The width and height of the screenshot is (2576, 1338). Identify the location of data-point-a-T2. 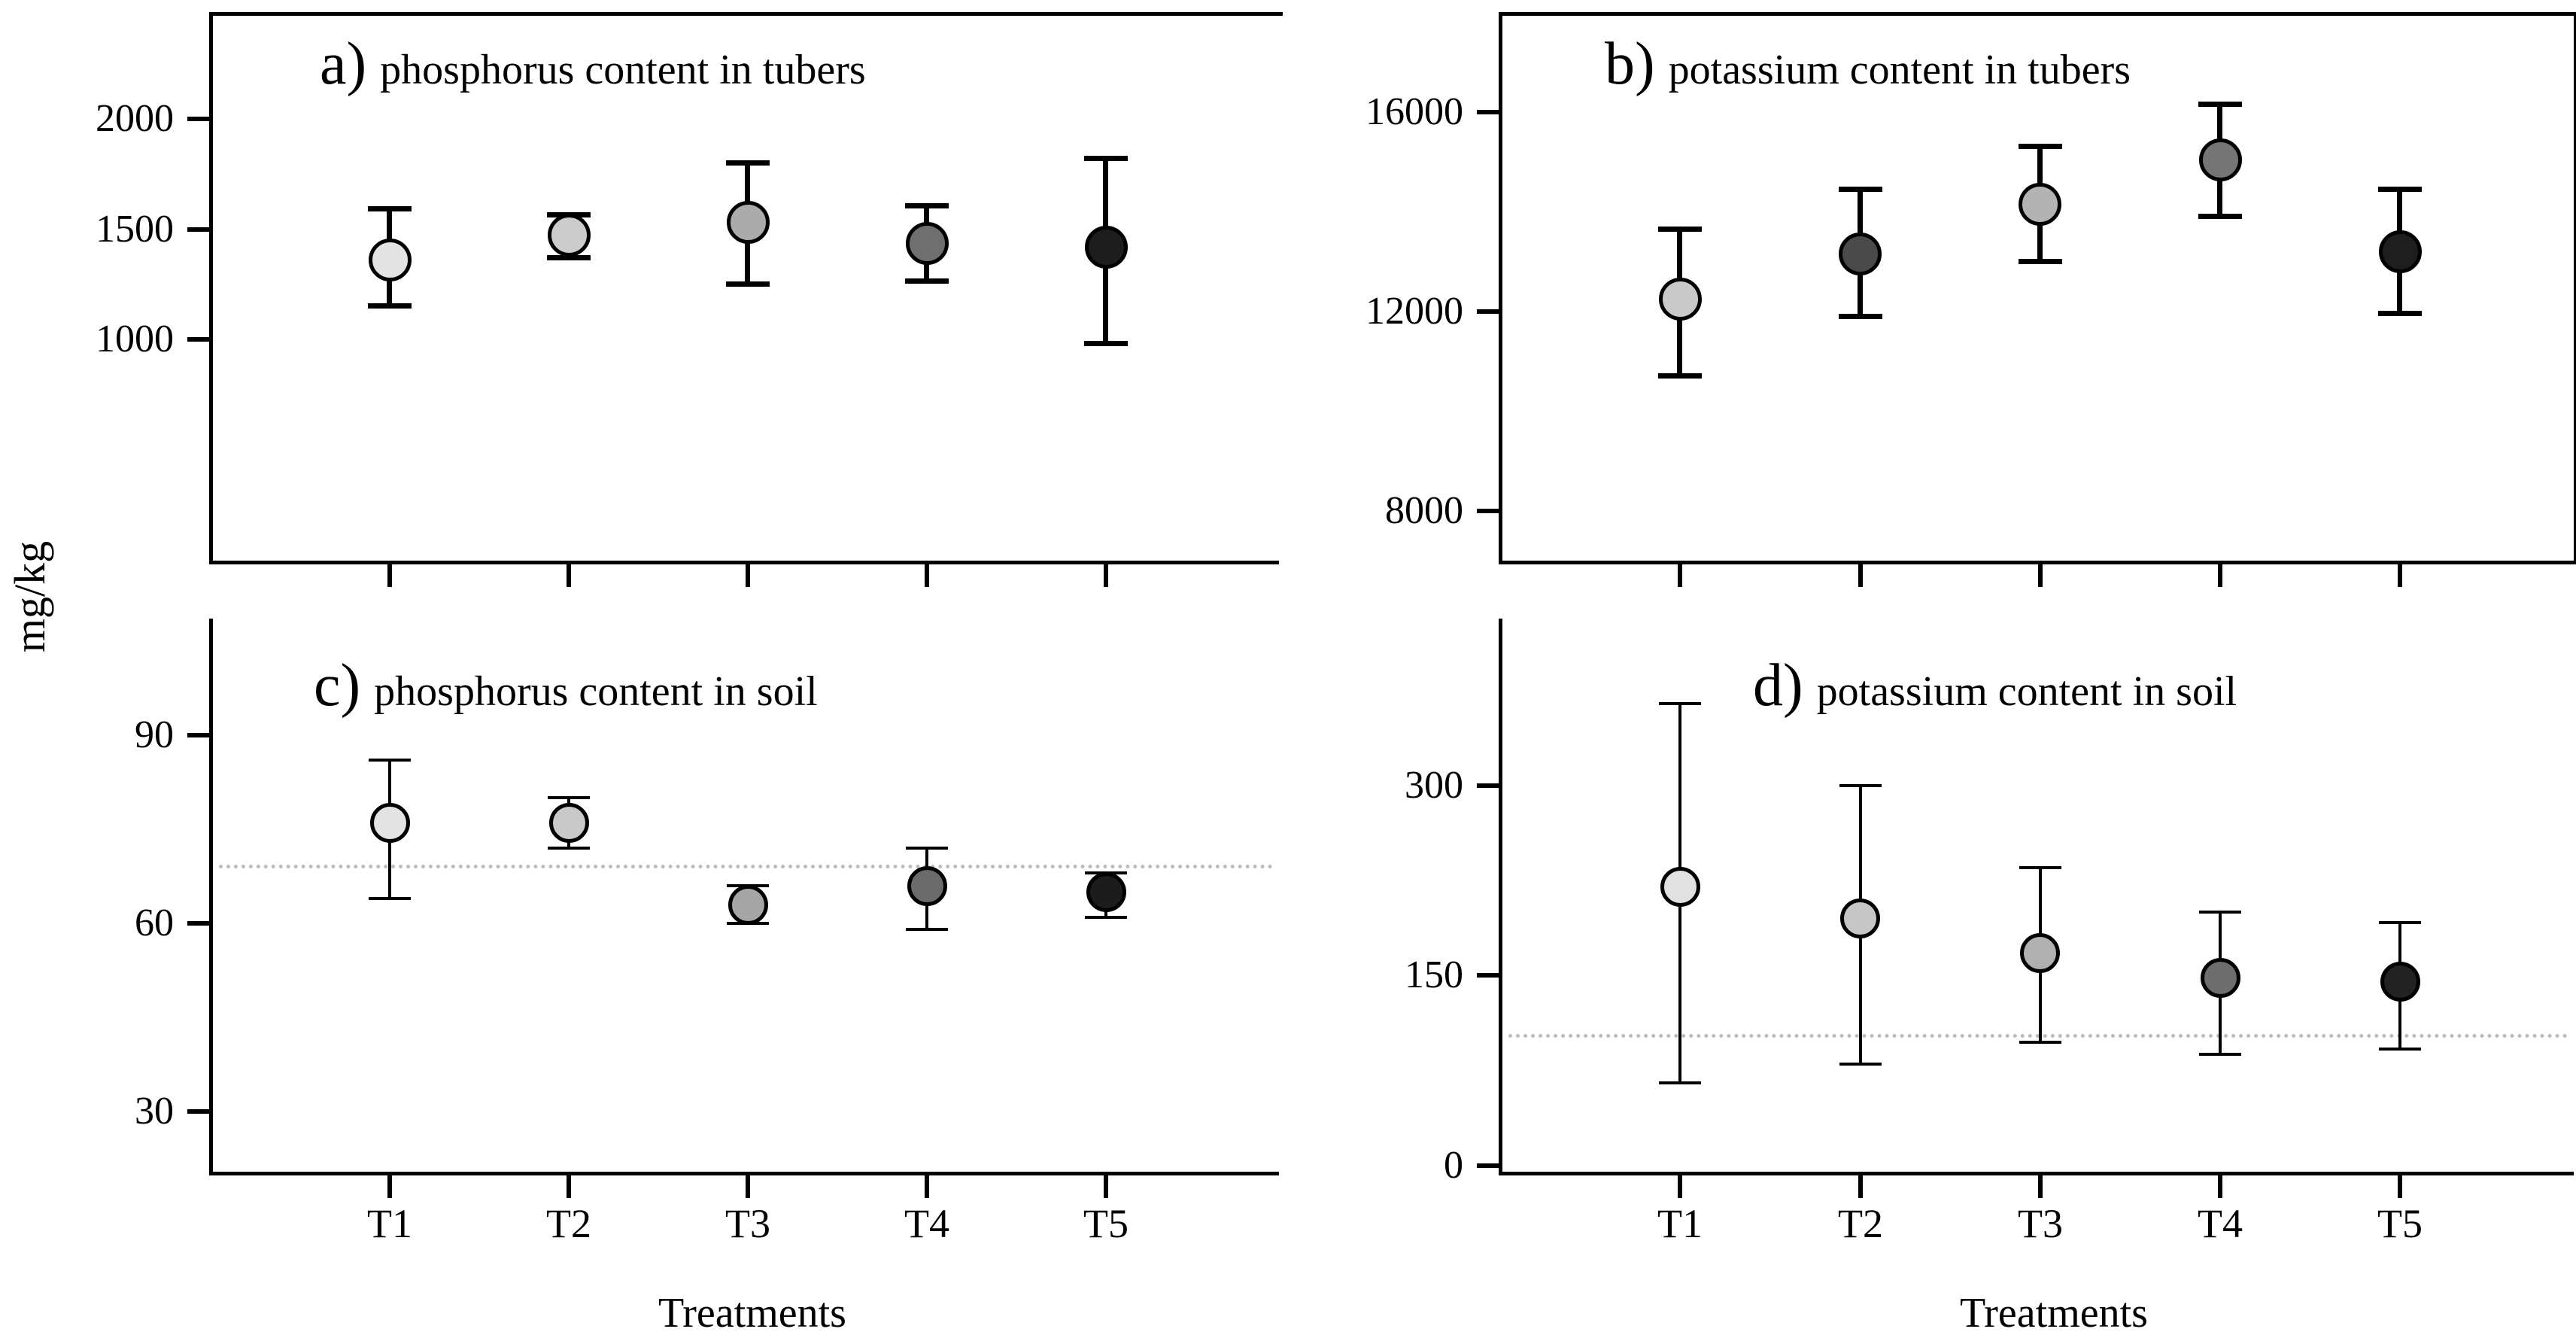
(570, 235).